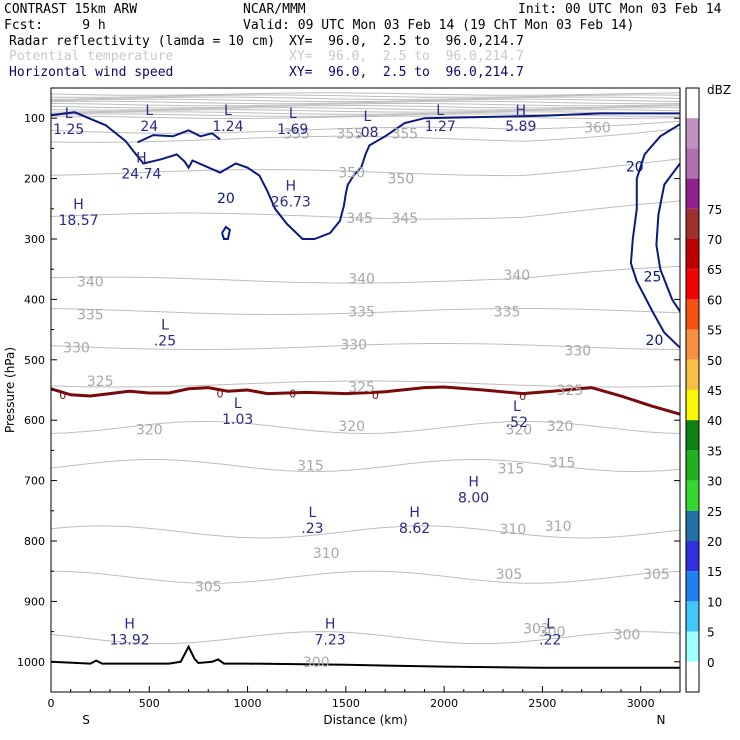 Image resolution: width=740 pixels, height=740 pixels. I want to click on x-tick-label: 1000, so click(248, 703).